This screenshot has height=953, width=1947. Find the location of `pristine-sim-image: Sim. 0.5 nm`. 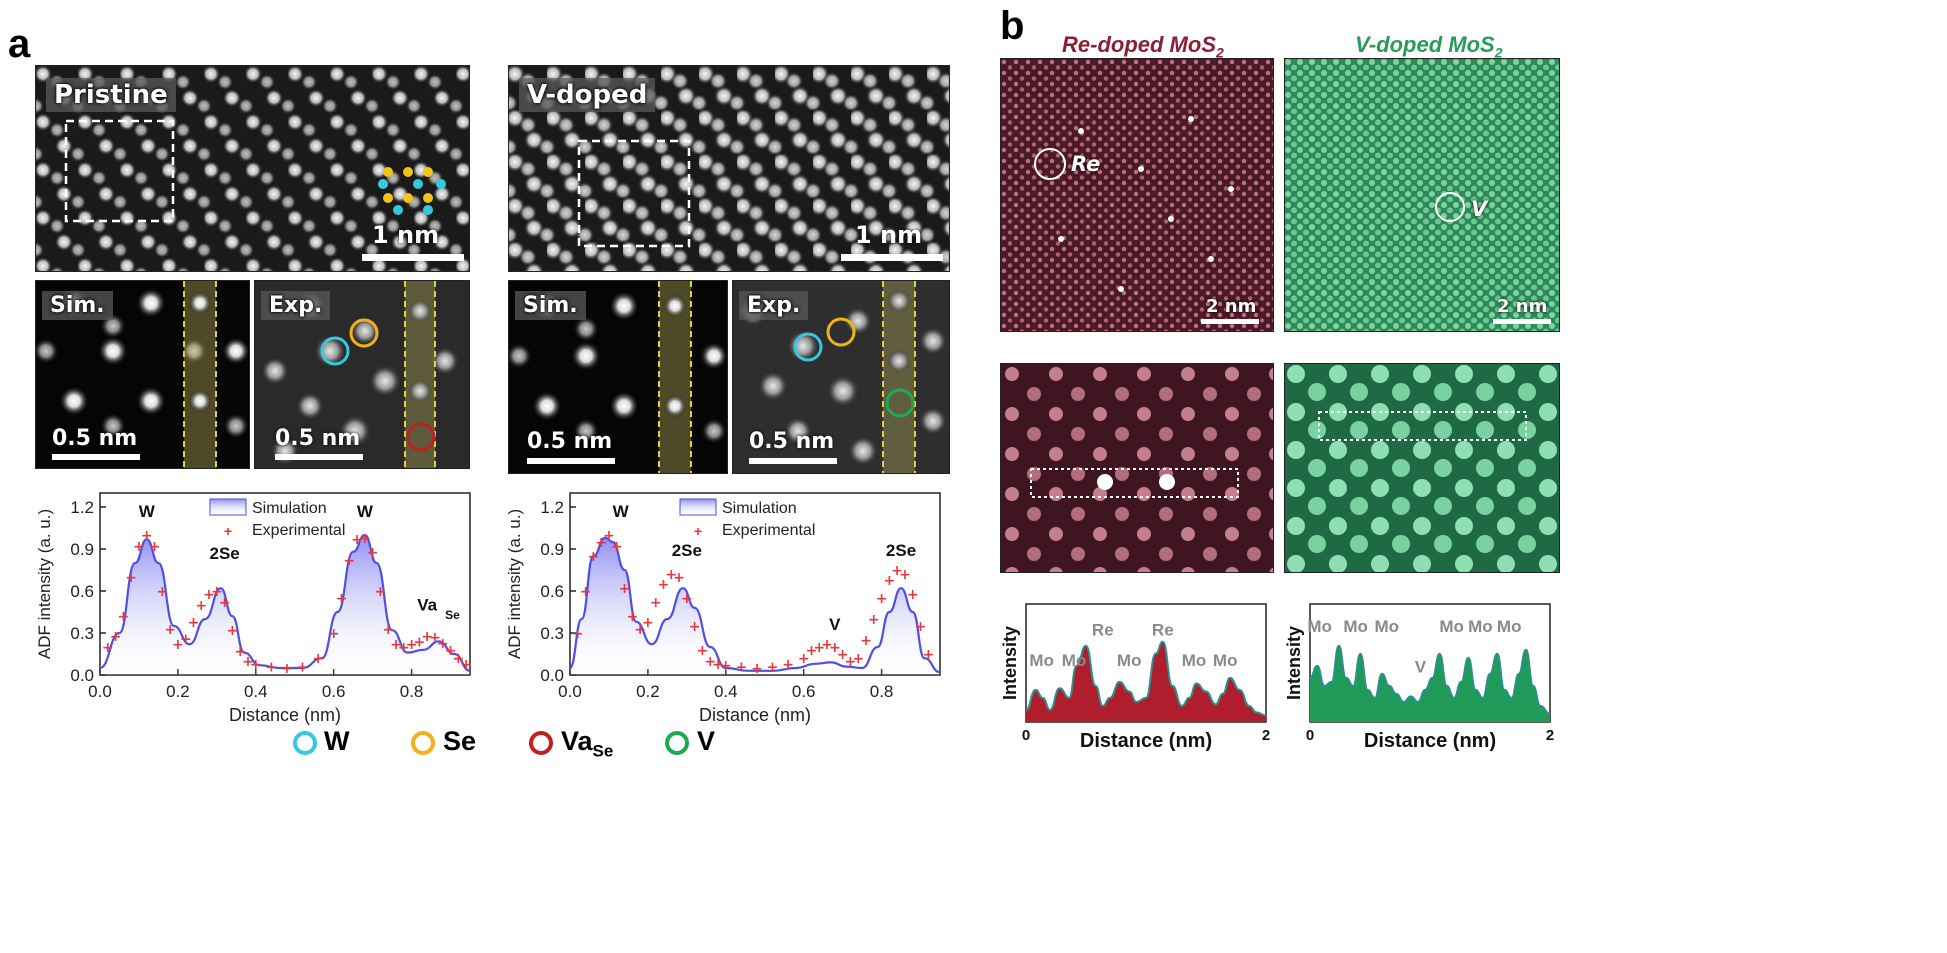

pristine-sim-image: Sim. 0.5 nm is located at coordinates (142, 374).